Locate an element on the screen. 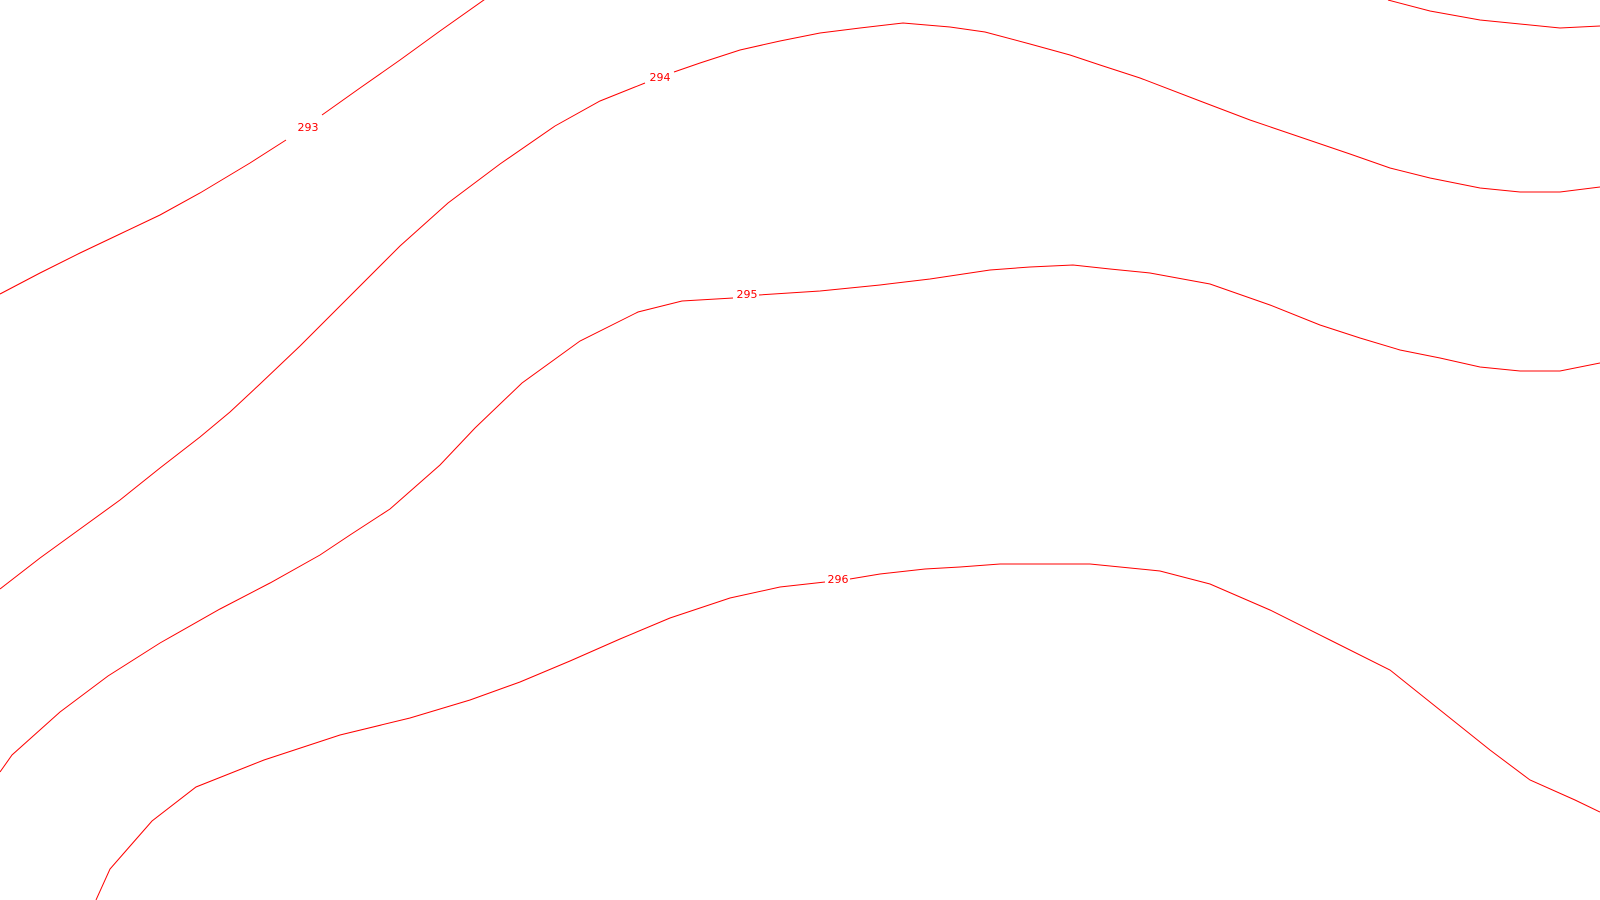 The width and height of the screenshot is (1600, 900). contour-293: 293 is located at coordinates (242, 147).